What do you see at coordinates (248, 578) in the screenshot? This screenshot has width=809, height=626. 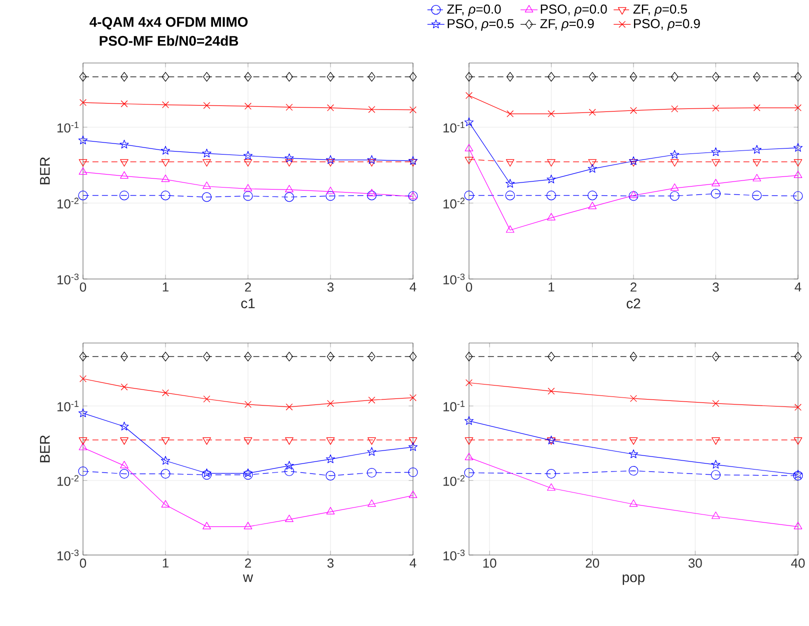 I see `x-axis-title: w` at bounding box center [248, 578].